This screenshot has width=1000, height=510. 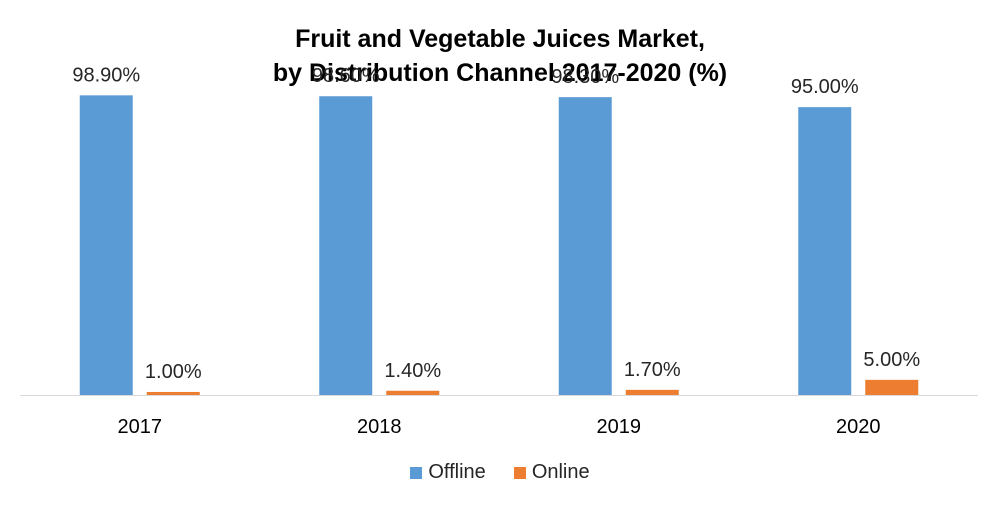 I want to click on chart-title-line-2: by Distribution Channel 2017-2020 (%), so click(x=500, y=73).